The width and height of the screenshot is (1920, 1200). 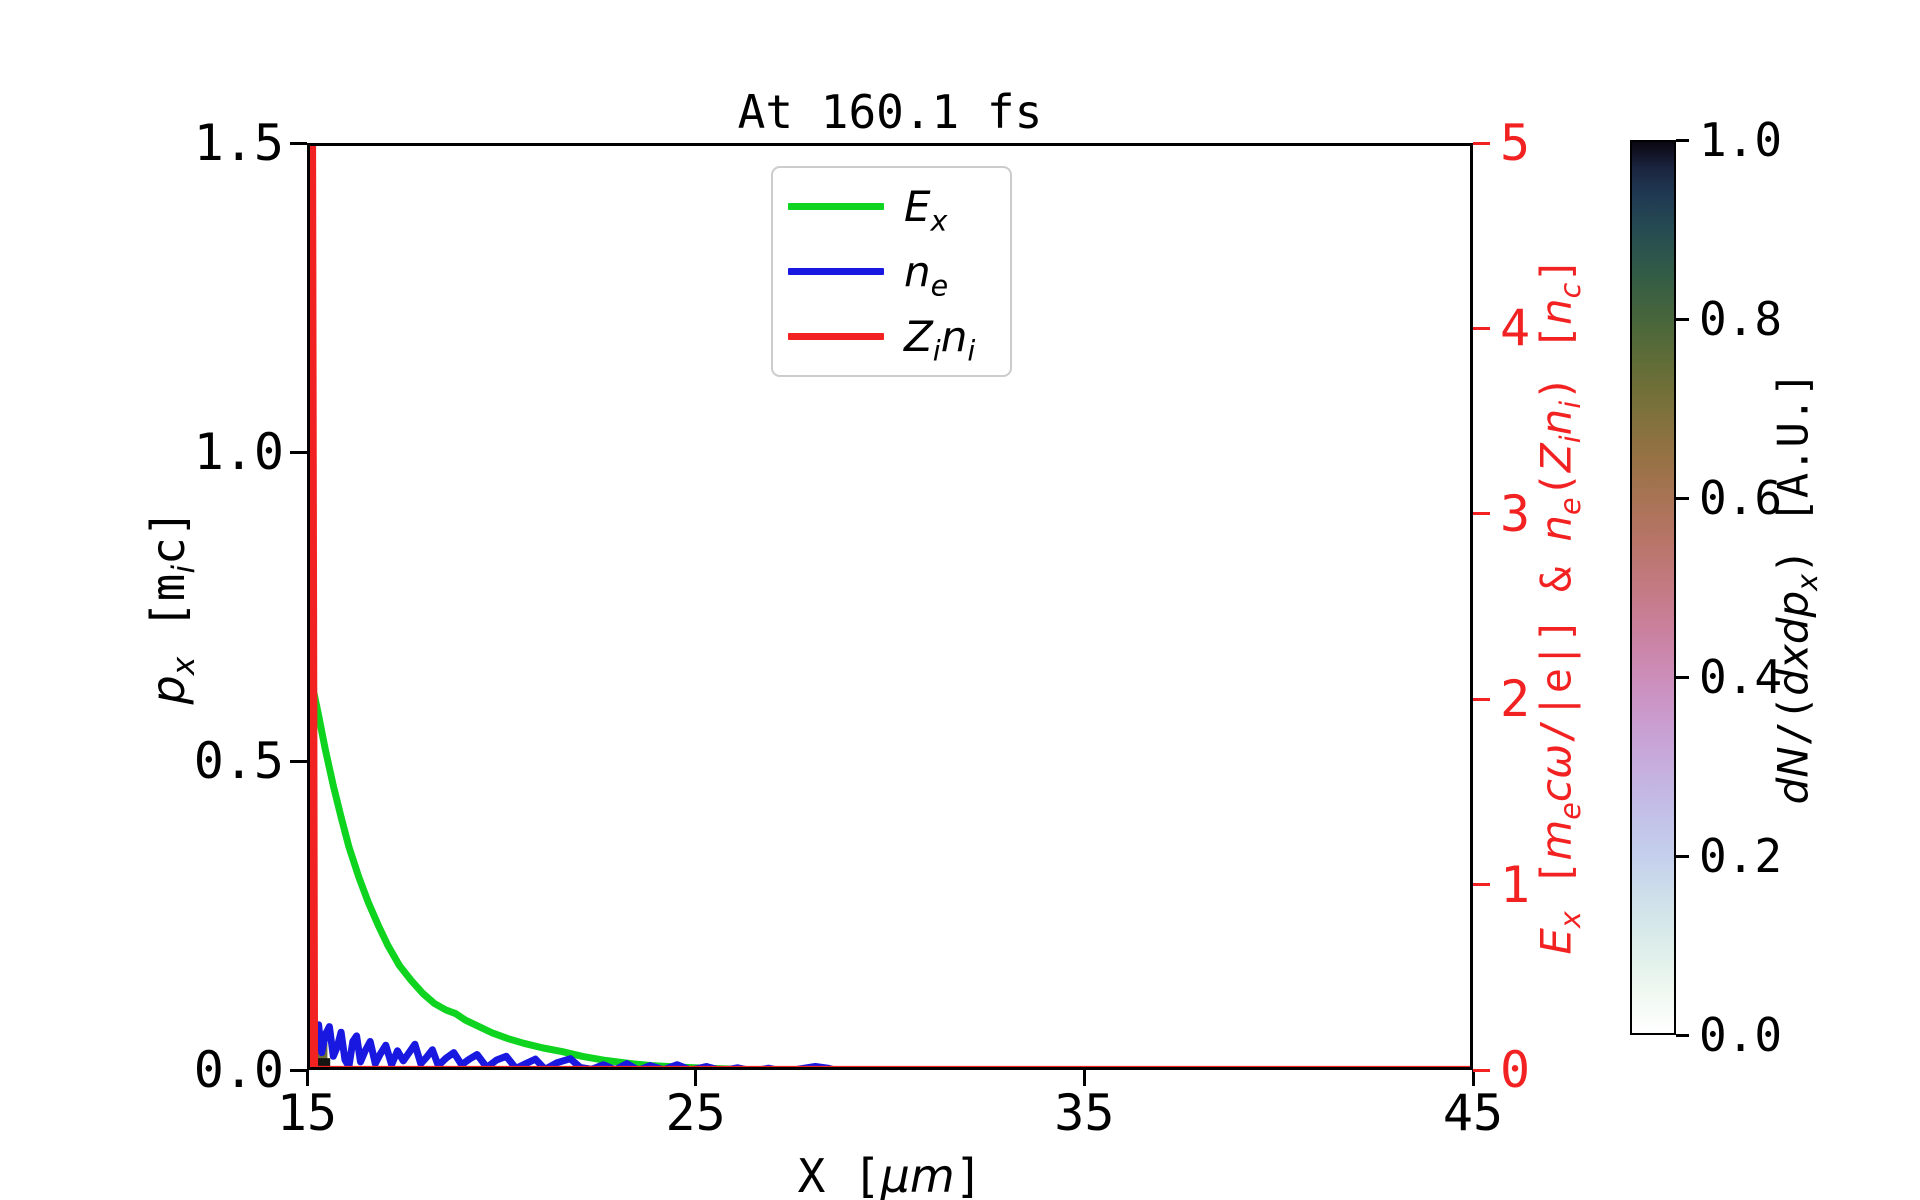 What do you see at coordinates (1515, 513) in the screenshot?
I see `right-tick-label: 3` at bounding box center [1515, 513].